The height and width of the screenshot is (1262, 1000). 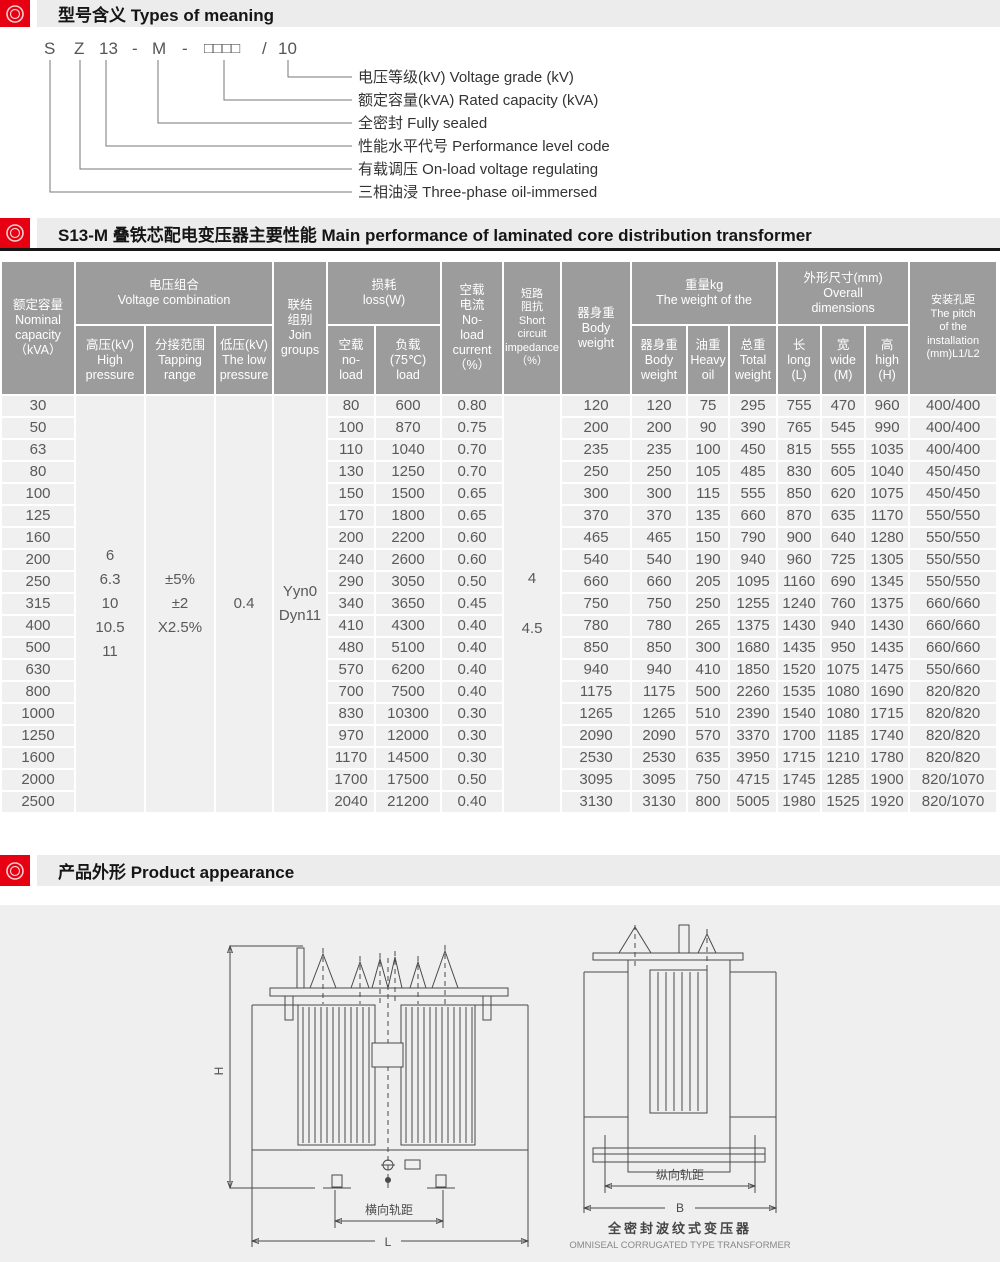 I want to click on table-cell: 205, so click(x=709, y=583).